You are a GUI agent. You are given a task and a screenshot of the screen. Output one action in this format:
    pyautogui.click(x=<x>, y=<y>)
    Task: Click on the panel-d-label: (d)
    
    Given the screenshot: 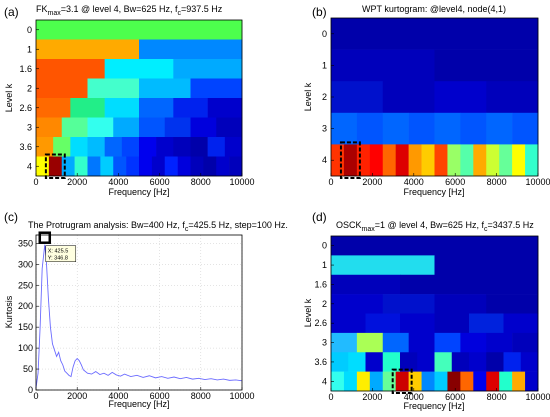 What is the action you would take?
    pyautogui.click(x=319, y=217)
    